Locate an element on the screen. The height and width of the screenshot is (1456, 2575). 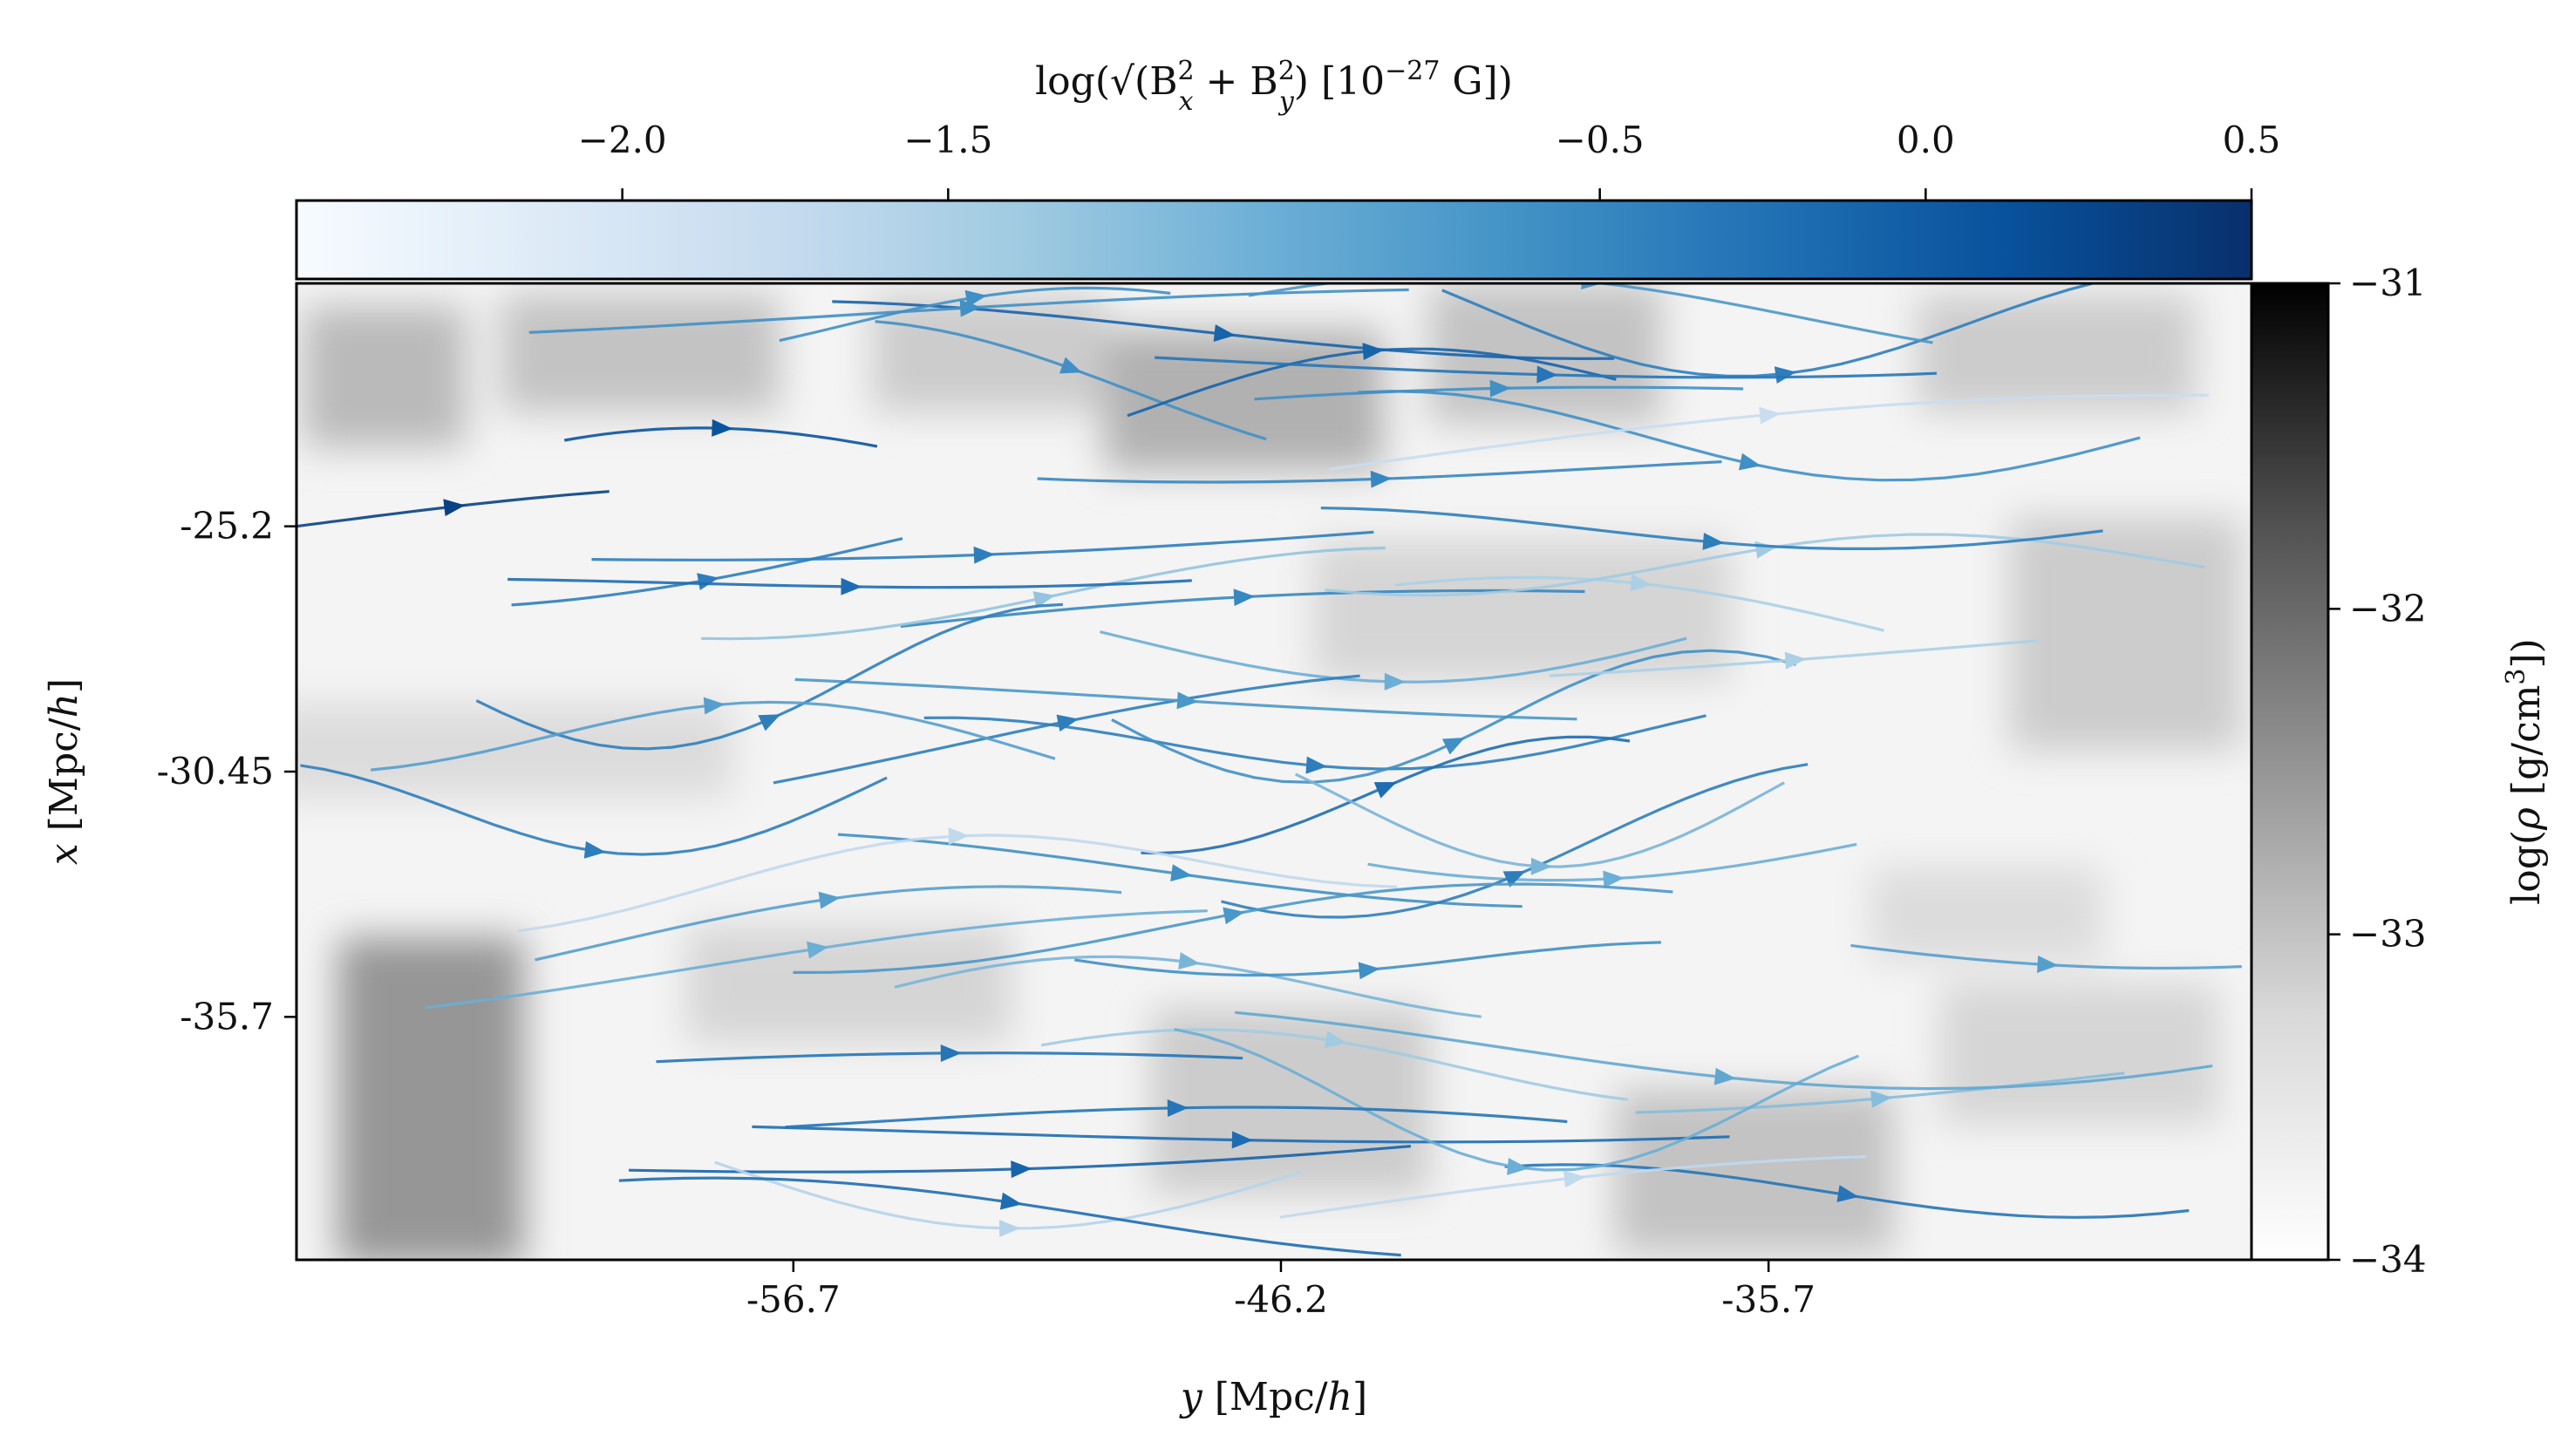
field-colorbar-tick-label: −0.5 is located at coordinates (1601, 140).